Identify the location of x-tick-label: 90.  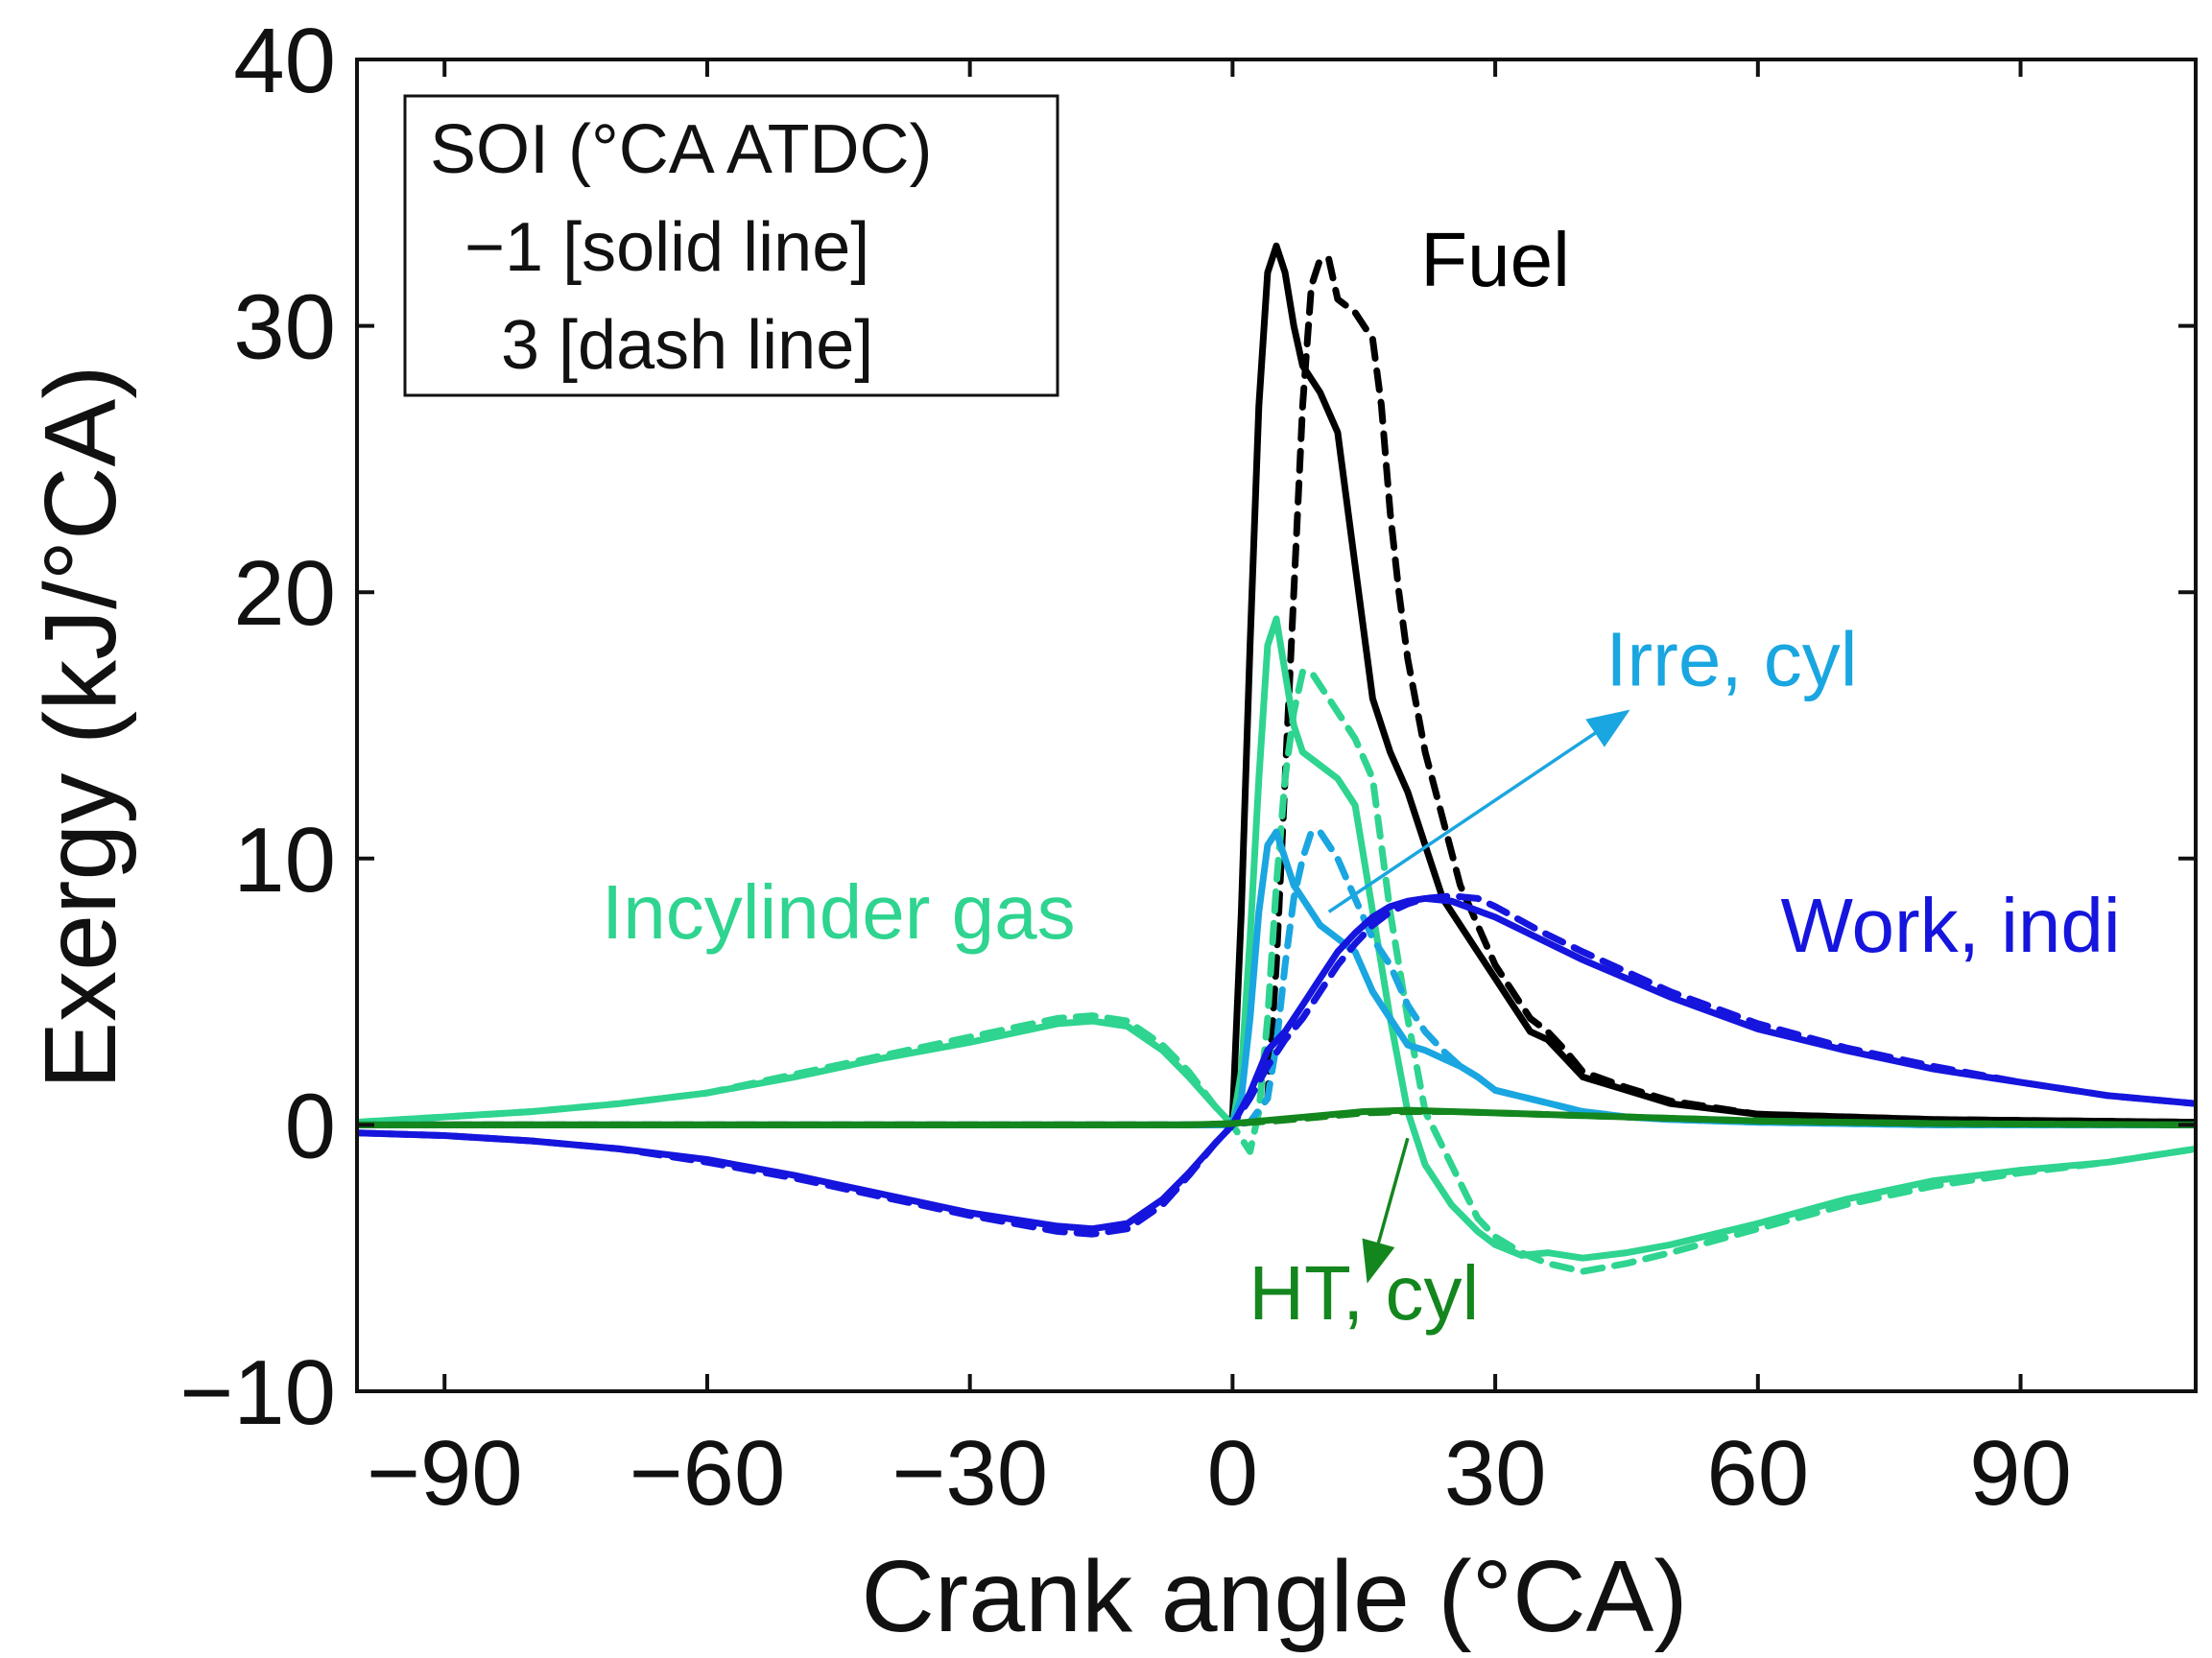
(2020, 1473).